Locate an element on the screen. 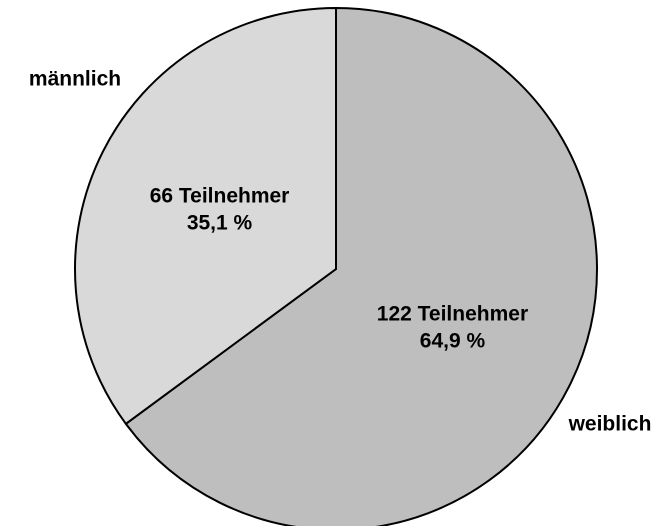  percent-label: 64,9 % is located at coordinates (453, 340).